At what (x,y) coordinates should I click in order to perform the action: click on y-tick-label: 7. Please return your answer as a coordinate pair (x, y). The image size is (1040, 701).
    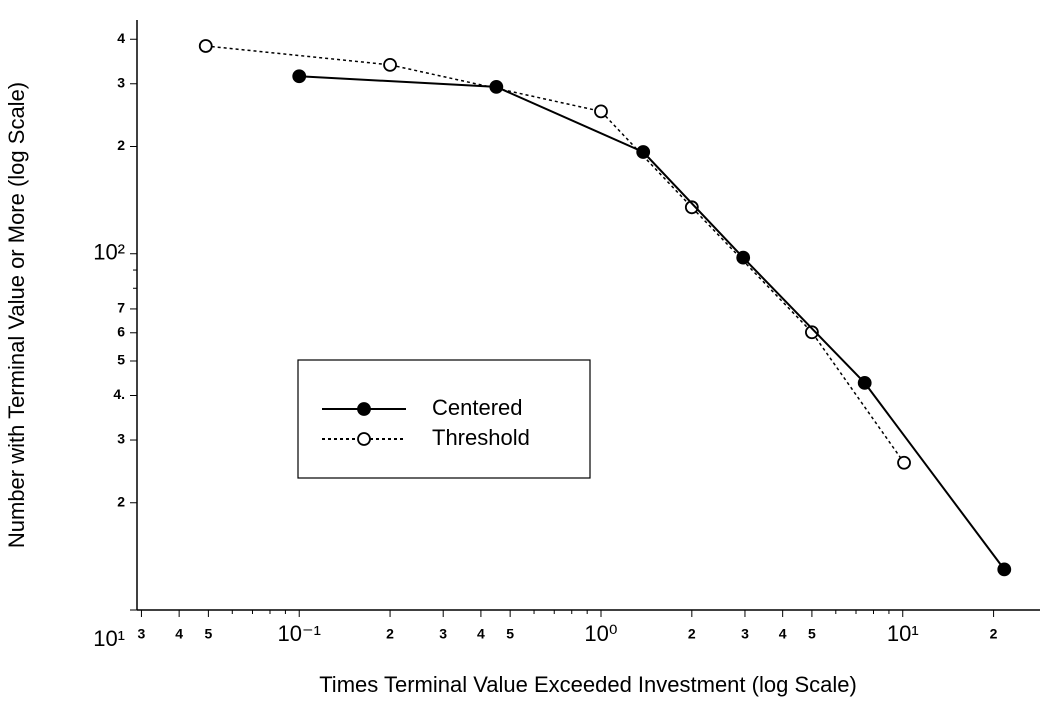
    Looking at the image, I should click on (121, 308).